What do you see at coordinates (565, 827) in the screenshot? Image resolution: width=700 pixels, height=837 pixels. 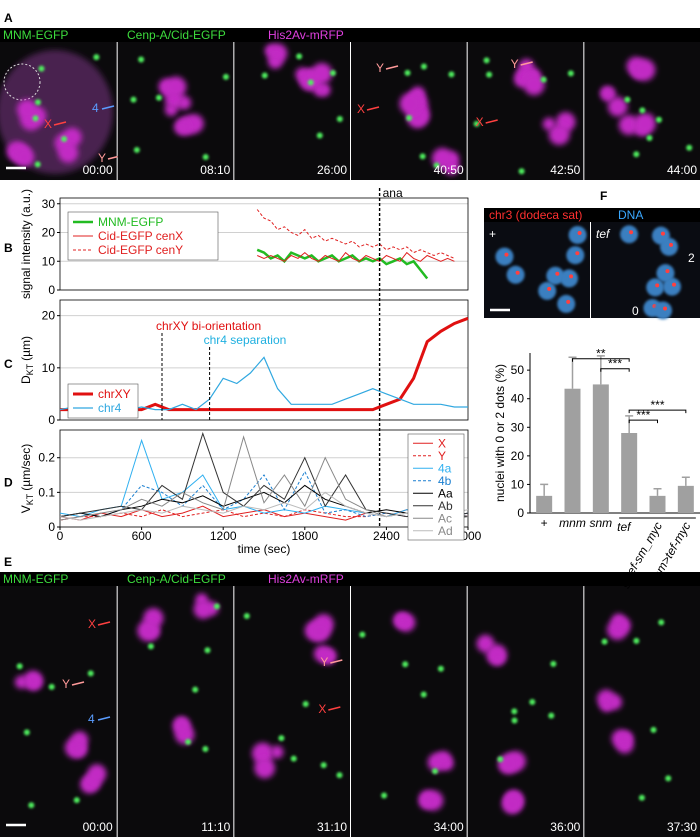 I see `timestamp: 36:00` at bounding box center [565, 827].